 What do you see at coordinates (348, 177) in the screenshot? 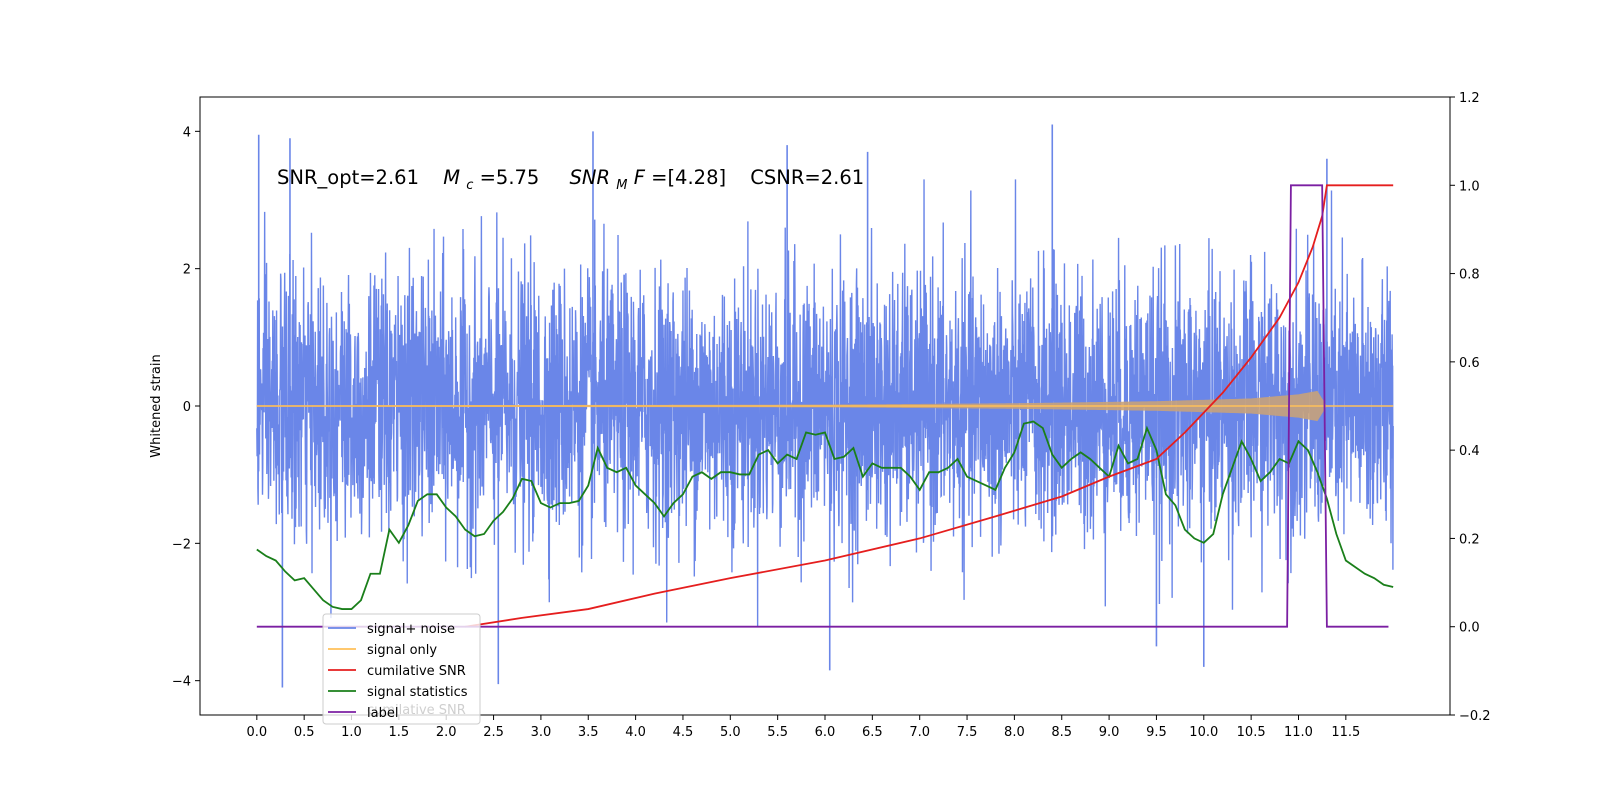
I see `annotation-snr-opt: SNR_opt=2.61` at bounding box center [348, 177].